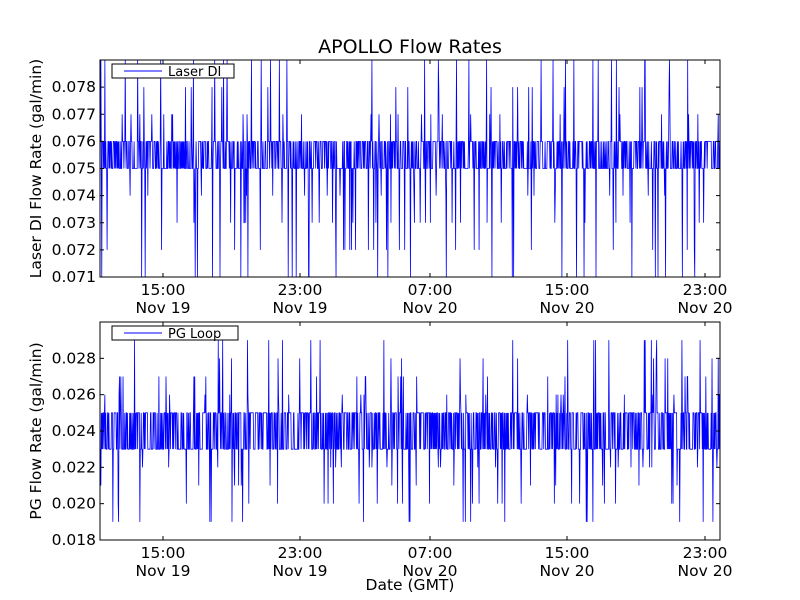 This screenshot has height=600, width=800. What do you see at coordinates (74, 395) in the screenshot?
I see `y-tick-label: 0.026` at bounding box center [74, 395].